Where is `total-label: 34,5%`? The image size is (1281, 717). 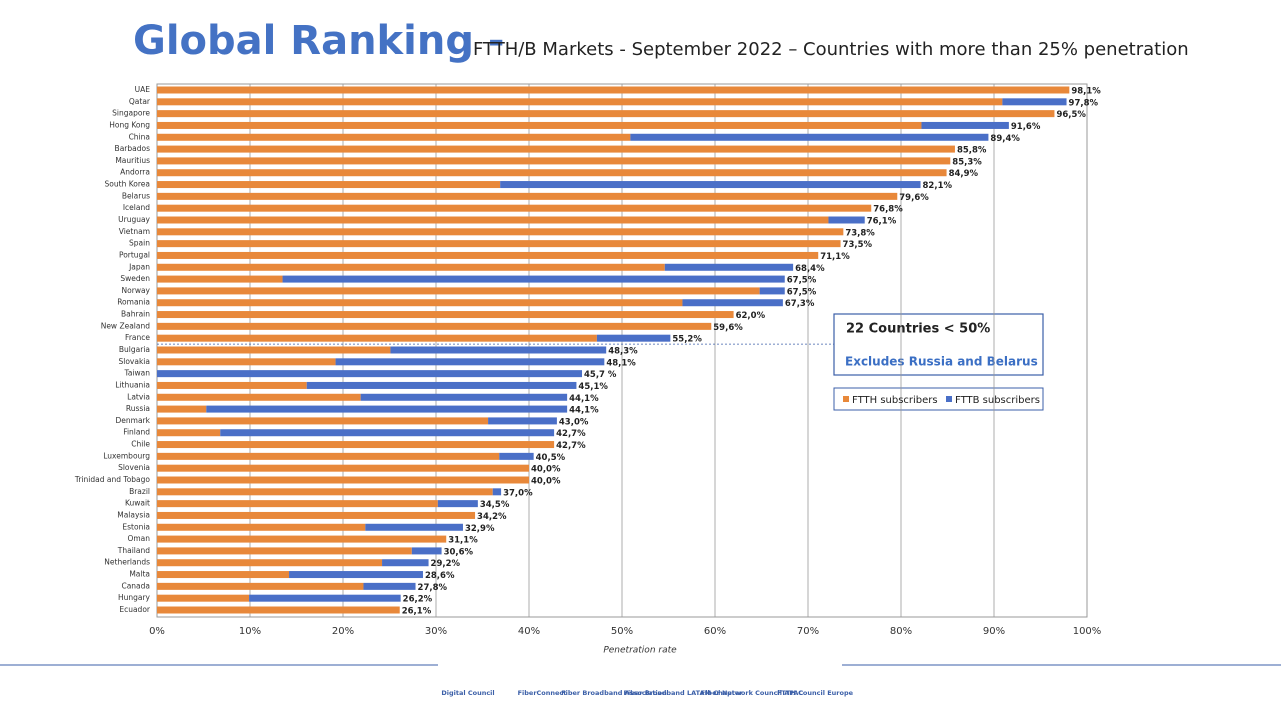
total-label: 34,5% is located at coordinates (495, 505).